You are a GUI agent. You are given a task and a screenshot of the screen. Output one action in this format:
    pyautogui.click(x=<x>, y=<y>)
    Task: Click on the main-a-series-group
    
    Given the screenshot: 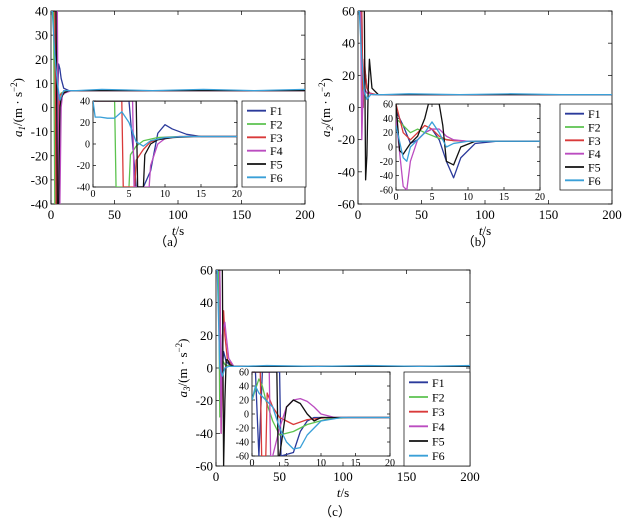 What is the action you would take?
    pyautogui.click(x=178, y=107)
    